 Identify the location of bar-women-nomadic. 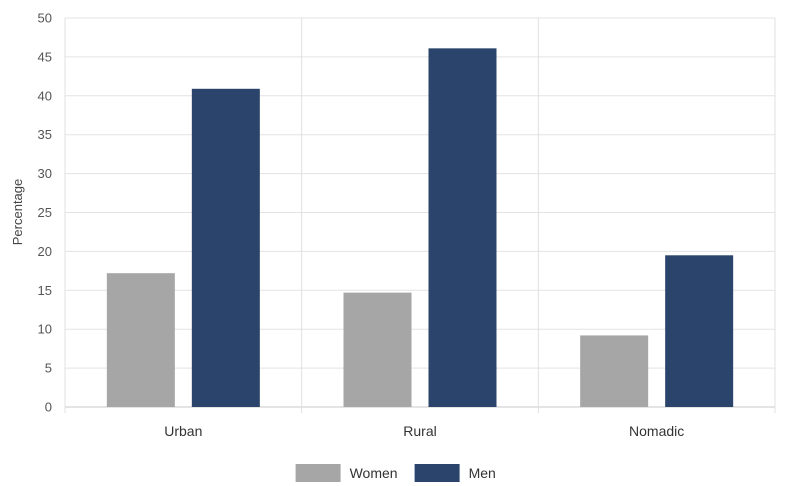
(614, 371).